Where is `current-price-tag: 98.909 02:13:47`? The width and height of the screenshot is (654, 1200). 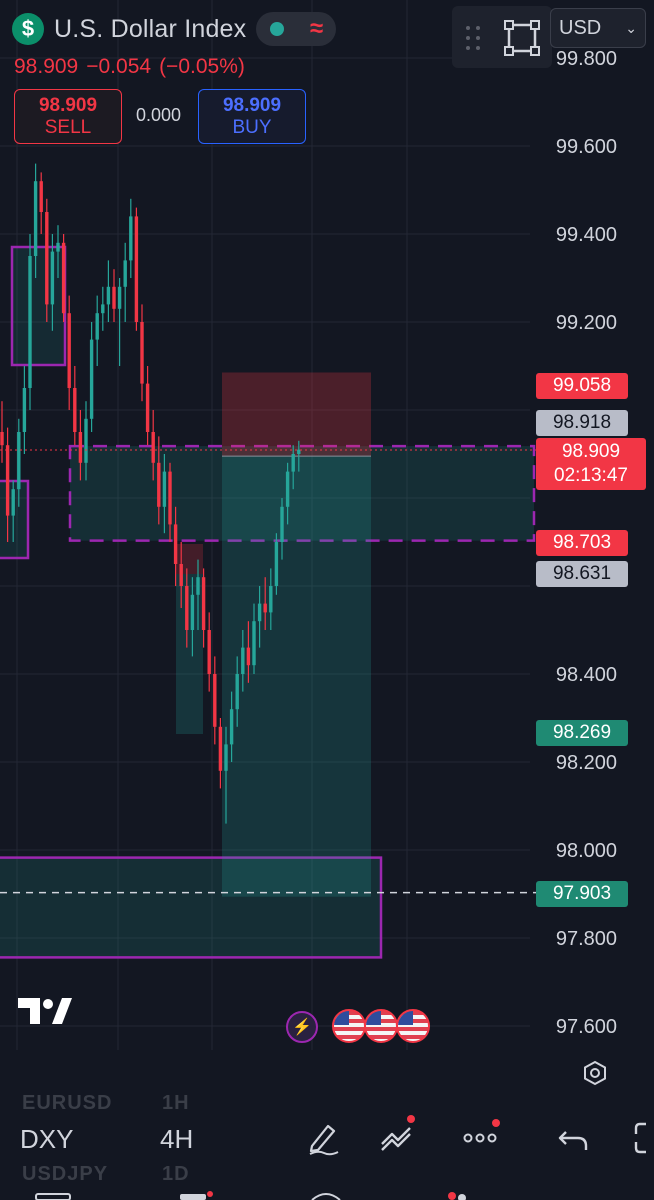
current-price-tag: 98.909 02:13:47 is located at coordinates (591, 464).